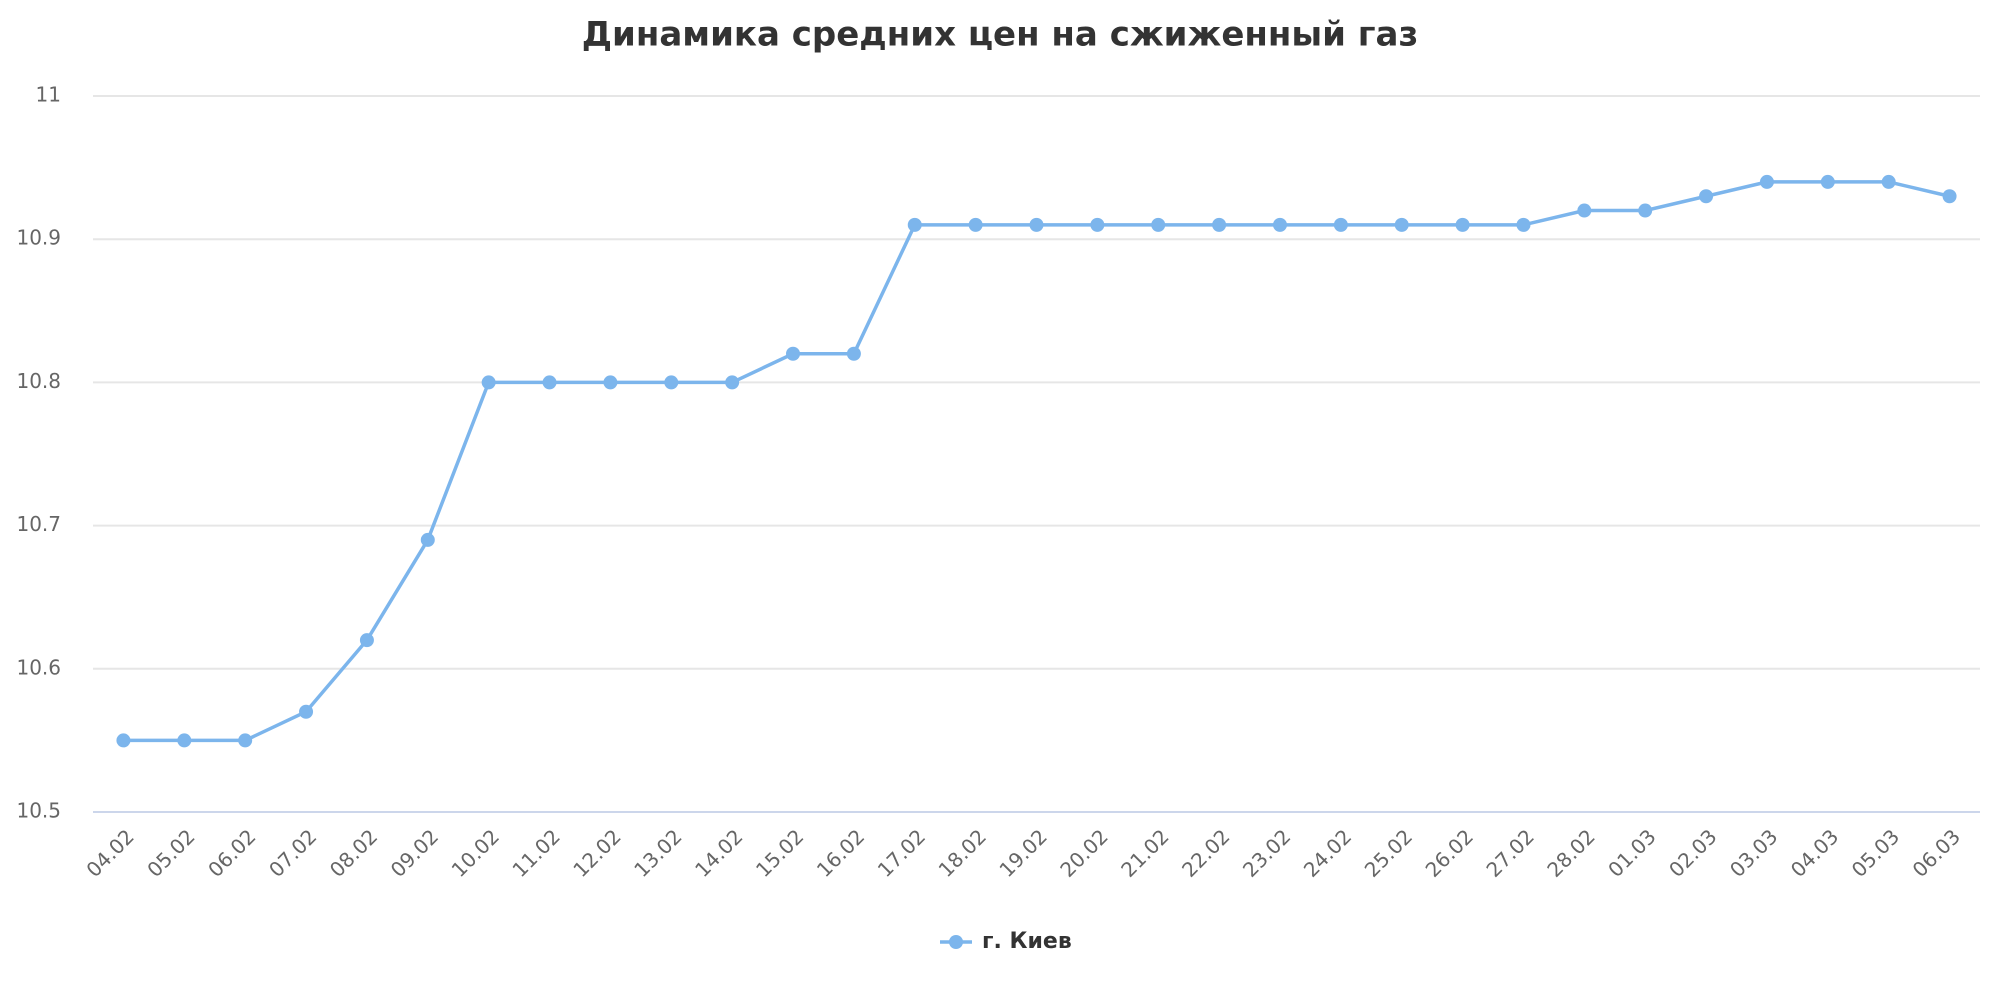 The height and width of the screenshot is (1000, 2000). What do you see at coordinates (1000, 35) in the screenshot?
I see `chart-title: Динамика средних цен на сжиженный газ` at bounding box center [1000, 35].